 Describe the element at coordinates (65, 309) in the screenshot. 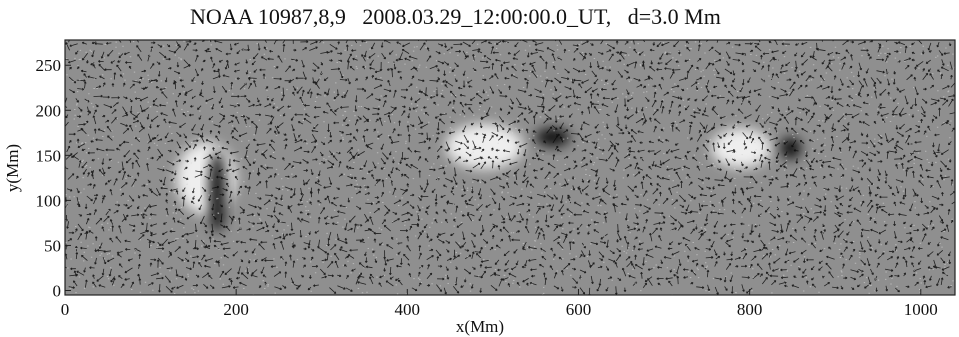

I see `x-tick-label: 0` at that location.